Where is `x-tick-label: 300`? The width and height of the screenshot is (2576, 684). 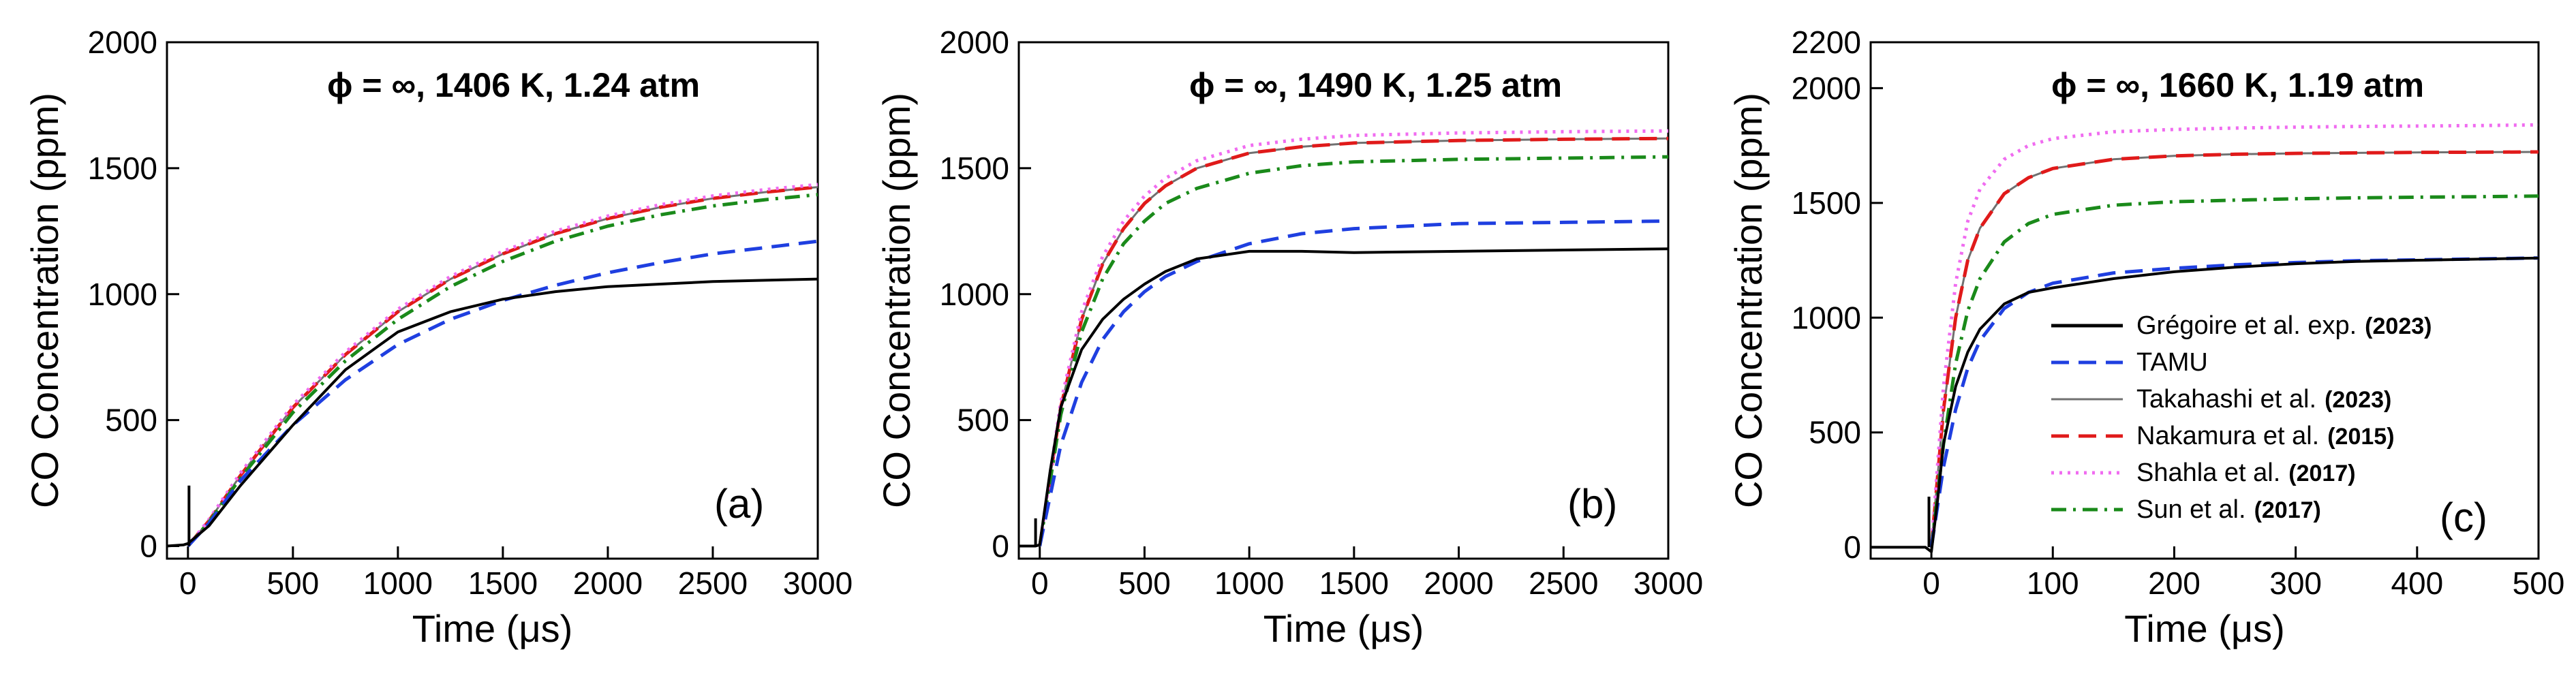
x-tick-label: 300 is located at coordinates (2295, 583).